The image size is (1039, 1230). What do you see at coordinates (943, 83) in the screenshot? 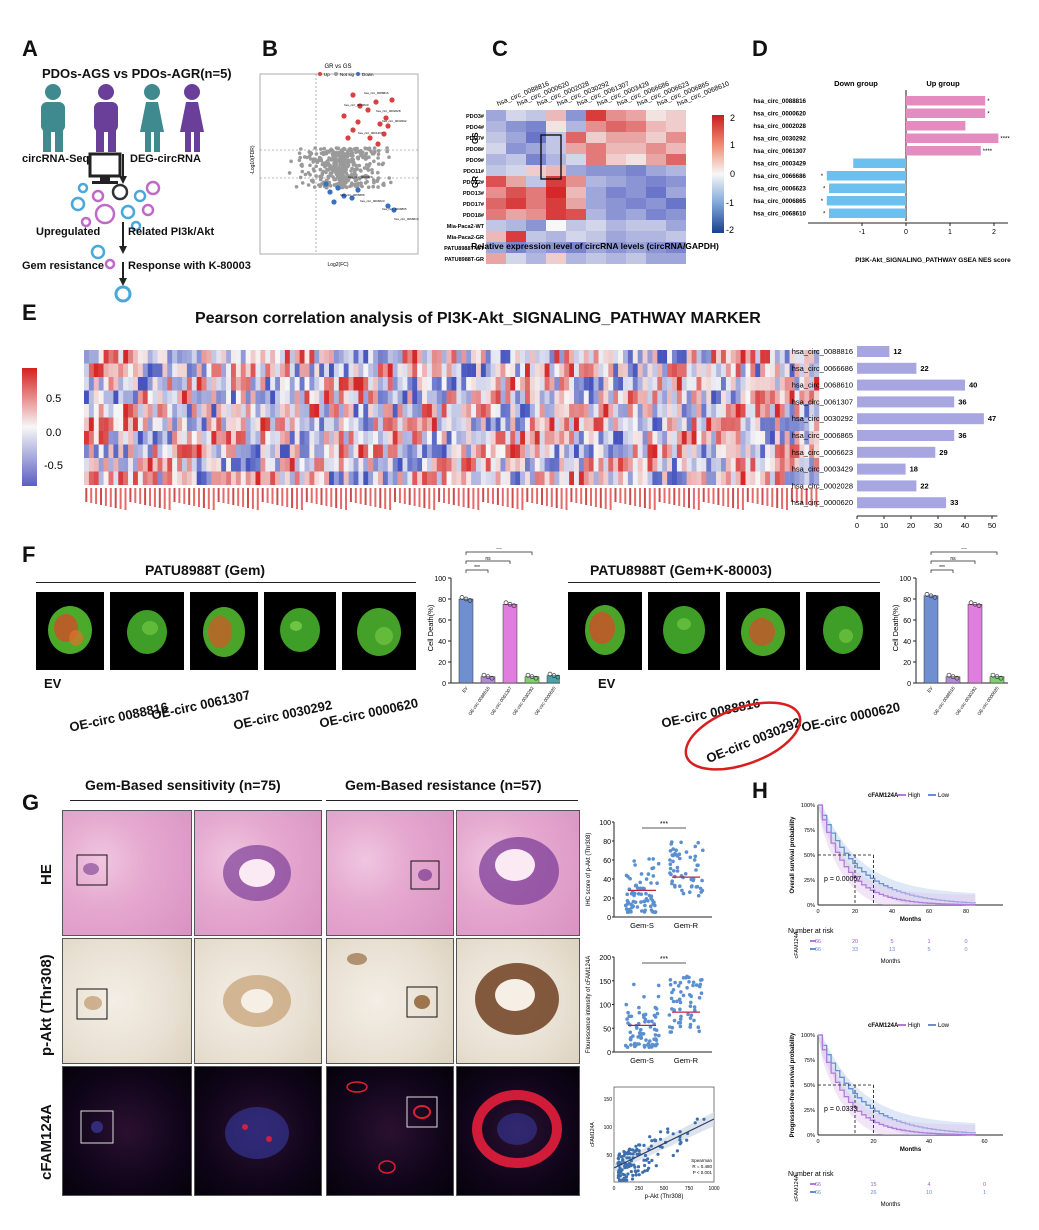
I see `up-group: Up group` at bounding box center [943, 83].